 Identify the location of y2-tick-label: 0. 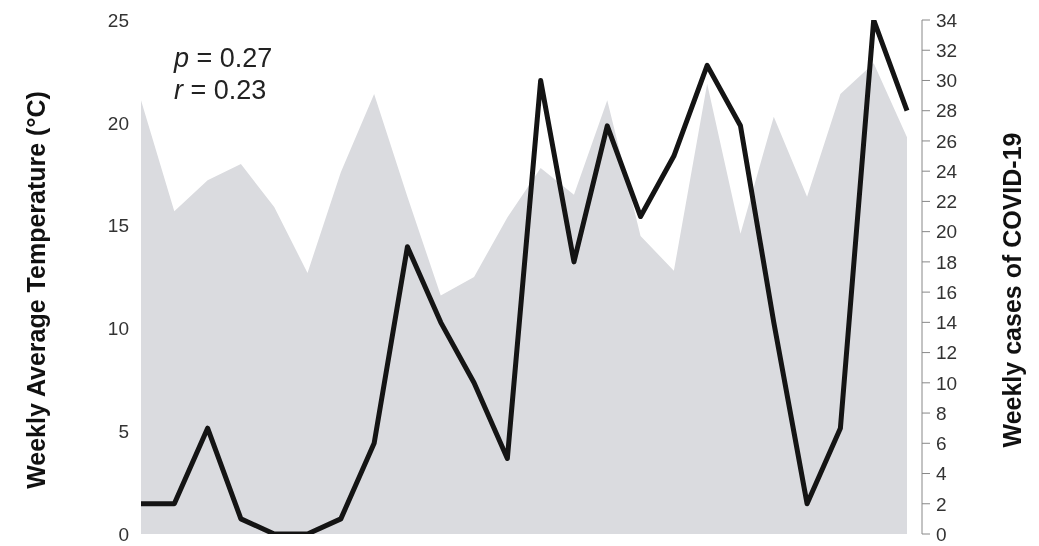
(941, 534).